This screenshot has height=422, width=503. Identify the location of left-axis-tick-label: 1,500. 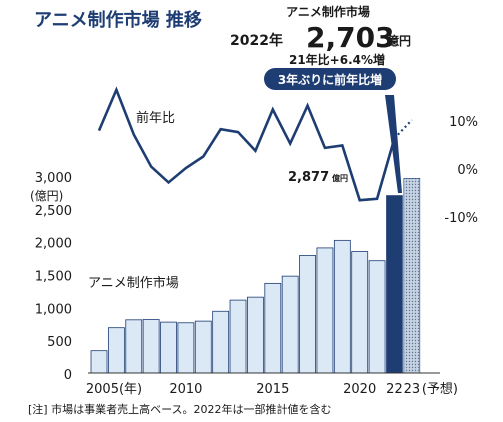
(53, 277).